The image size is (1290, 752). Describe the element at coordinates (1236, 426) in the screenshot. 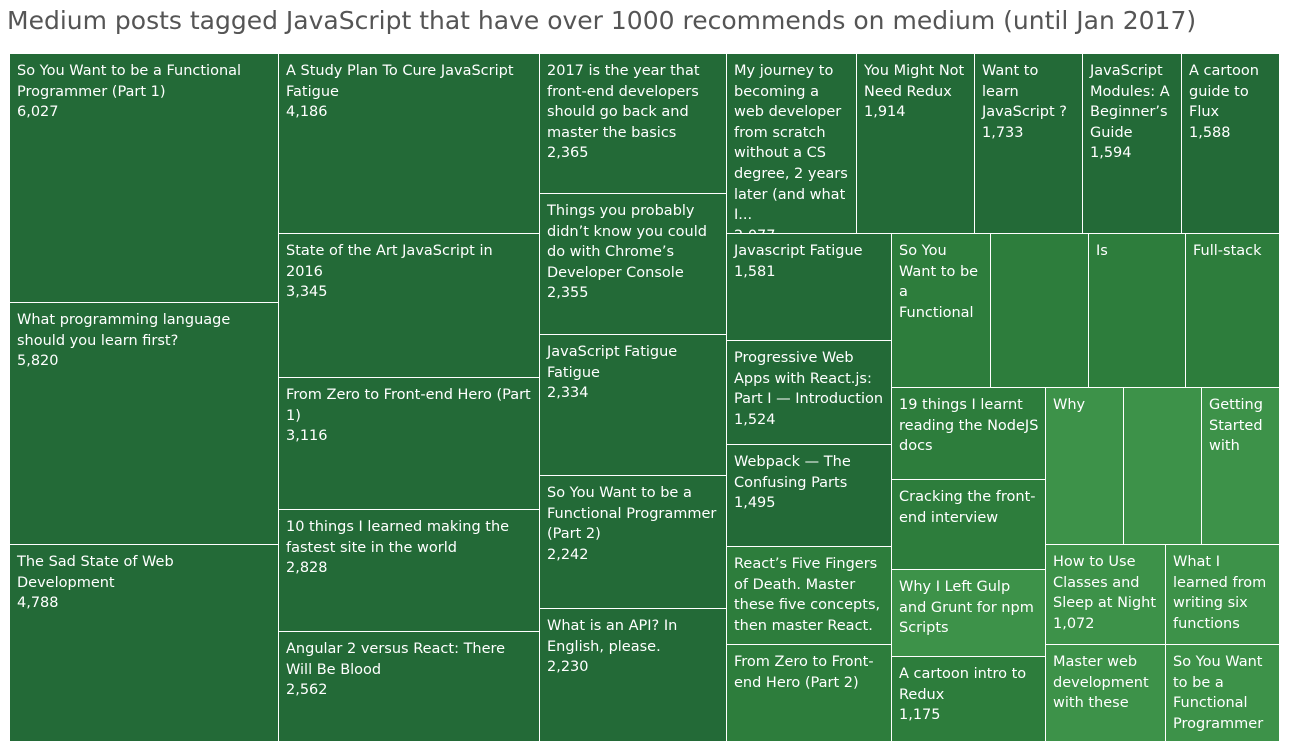

I see `treemap-cell-label: Getting Started with` at that location.